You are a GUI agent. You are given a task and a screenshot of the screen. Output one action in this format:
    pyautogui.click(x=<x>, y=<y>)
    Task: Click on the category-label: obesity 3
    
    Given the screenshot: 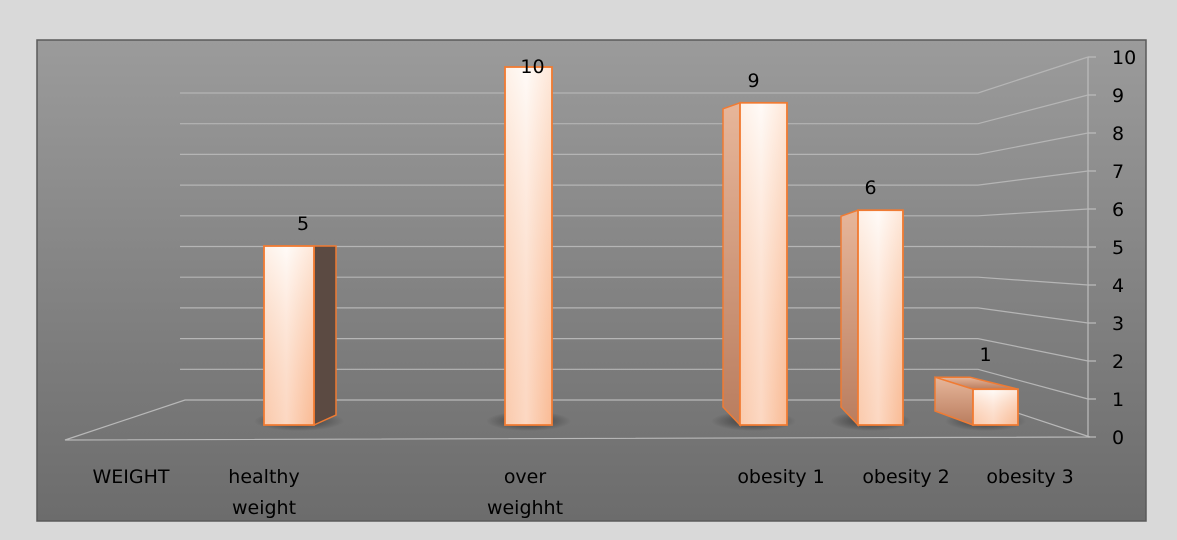 What is the action you would take?
    pyautogui.click(x=1029, y=477)
    